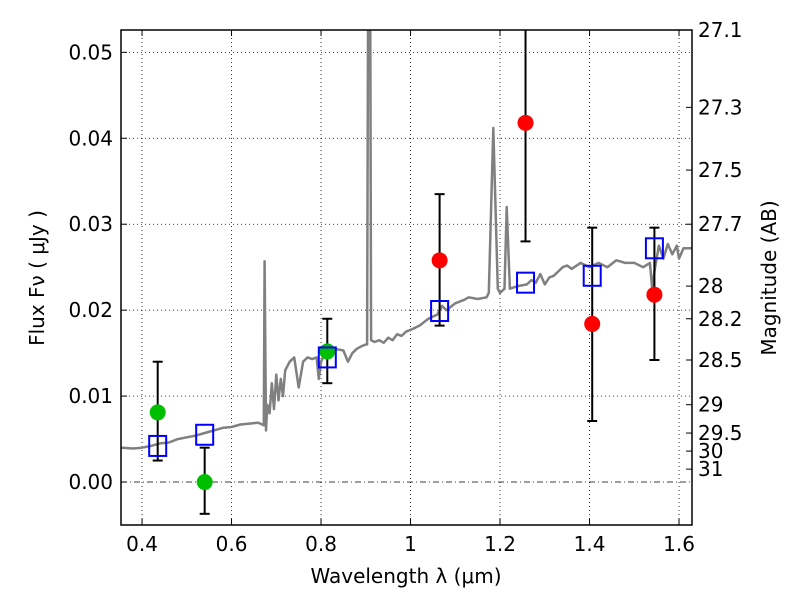  Describe the element at coordinates (37, 278) in the screenshot. I see `y-axis-label: Flux Fν ( μJy )` at that location.